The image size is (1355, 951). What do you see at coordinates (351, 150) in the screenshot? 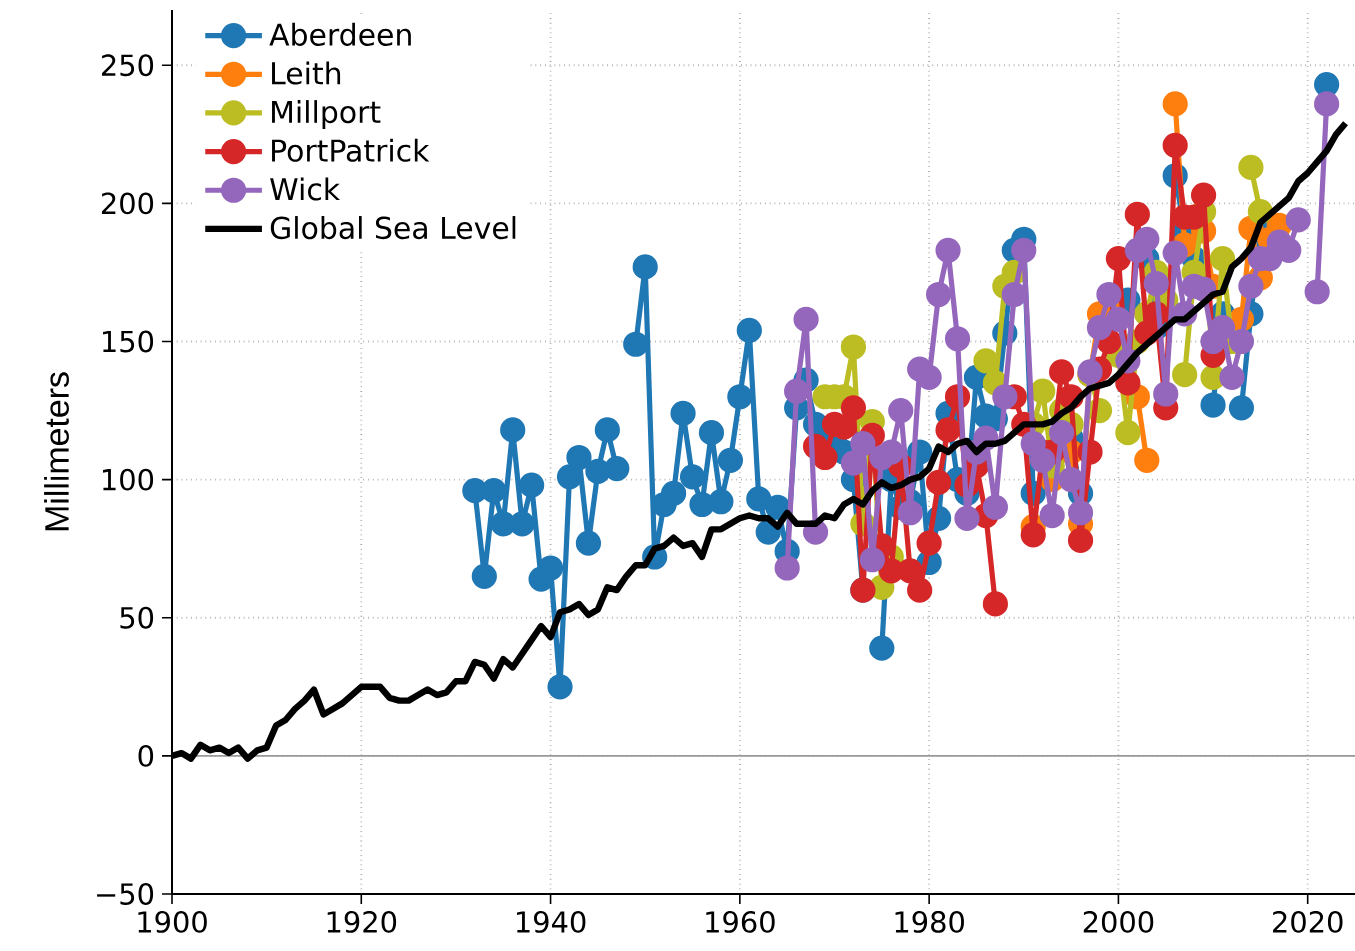
I see `legend-label: PortPatrick` at bounding box center [351, 150].